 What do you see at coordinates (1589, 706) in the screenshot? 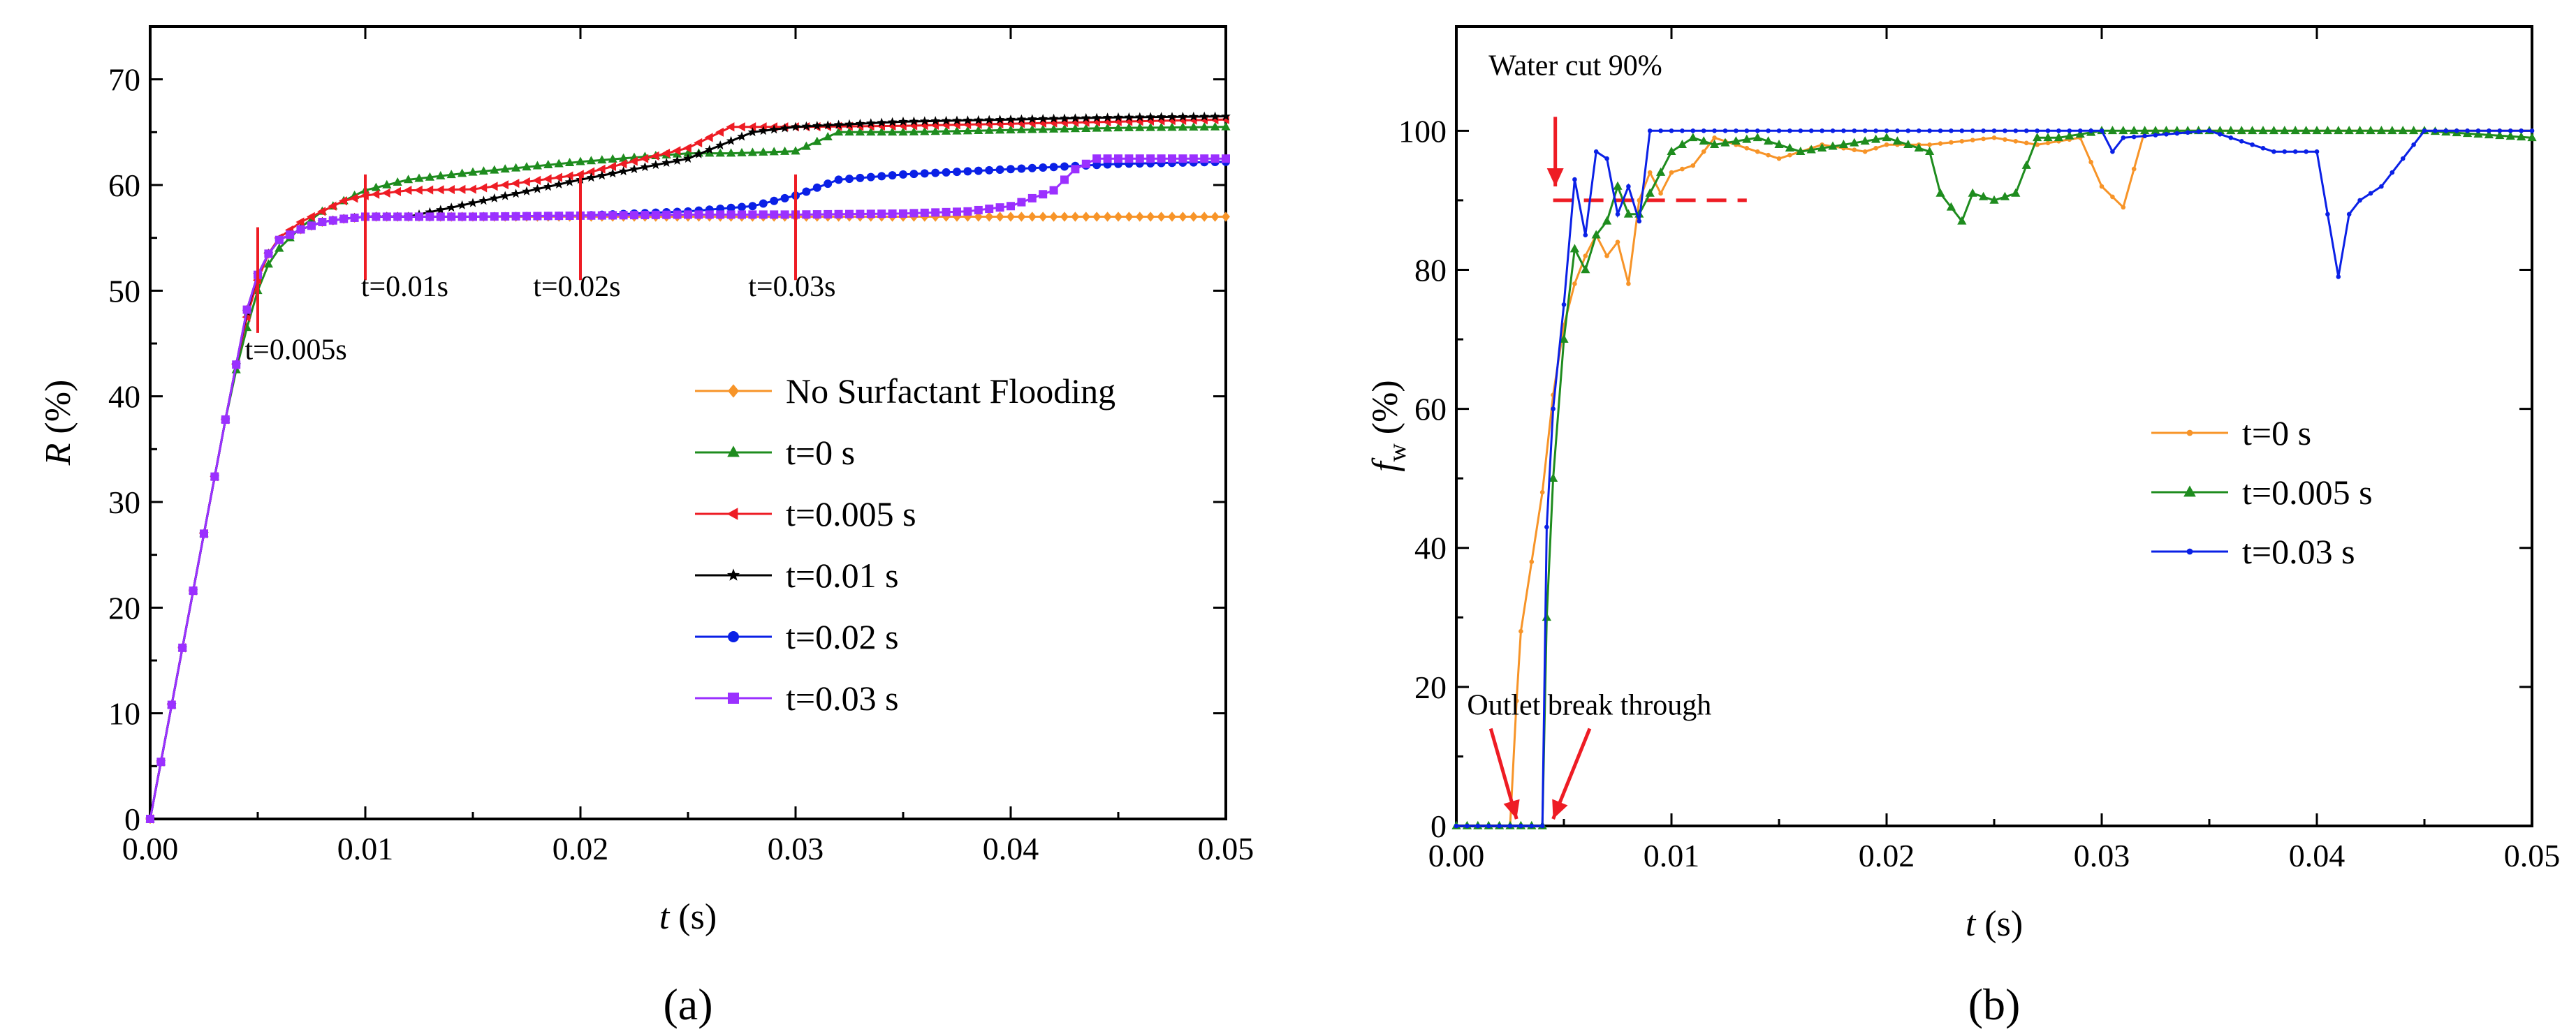
I see `annotation-label: Outlet break through` at bounding box center [1589, 706].